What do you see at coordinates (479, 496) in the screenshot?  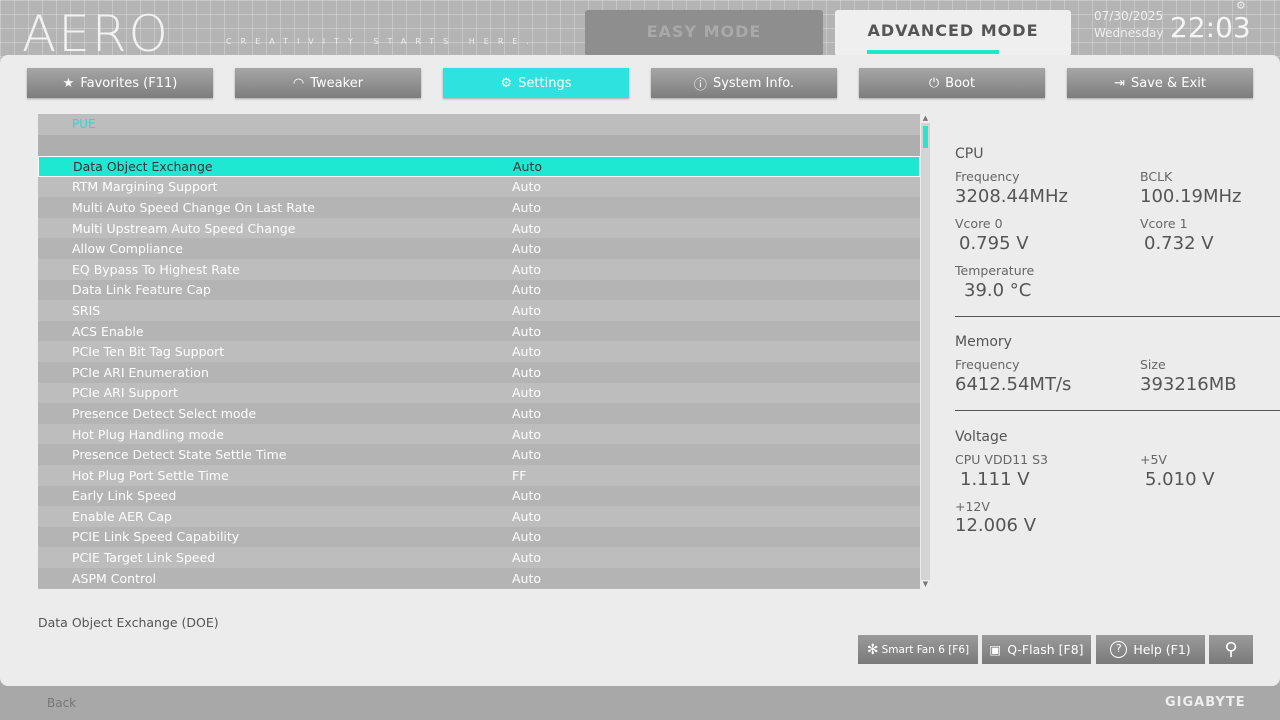 I see `list-item: Early Link Speed Auto` at bounding box center [479, 496].